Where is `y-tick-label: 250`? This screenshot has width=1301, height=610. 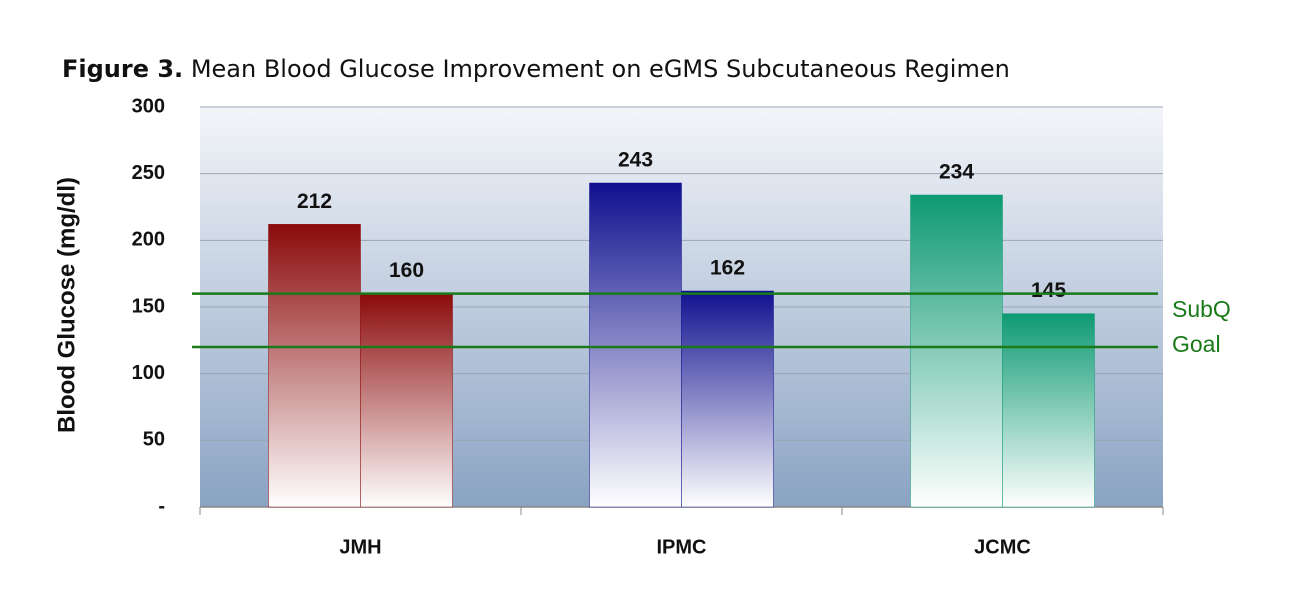
y-tick-label: 250 is located at coordinates (148, 173).